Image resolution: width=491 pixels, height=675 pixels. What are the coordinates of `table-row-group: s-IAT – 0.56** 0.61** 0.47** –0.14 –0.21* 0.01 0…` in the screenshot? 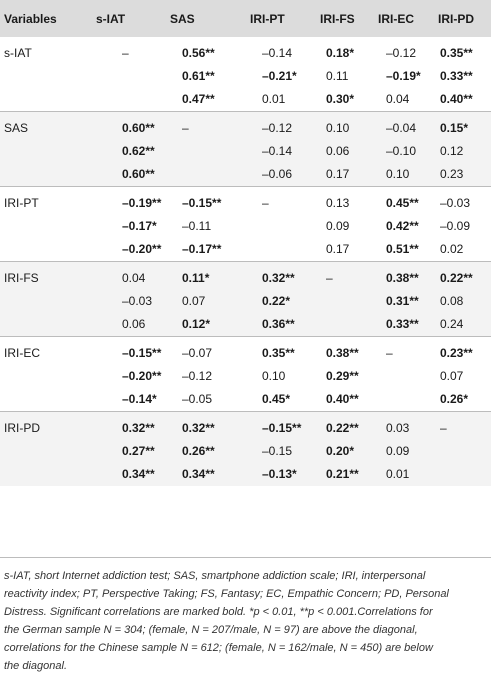 It's located at (245, 74).